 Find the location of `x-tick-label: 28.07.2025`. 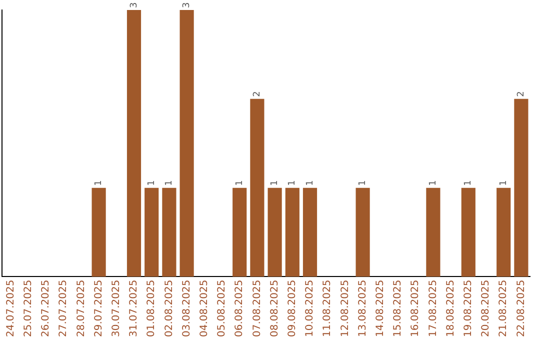

x-tick-label: 28.07.2025 is located at coordinates (81, 309).